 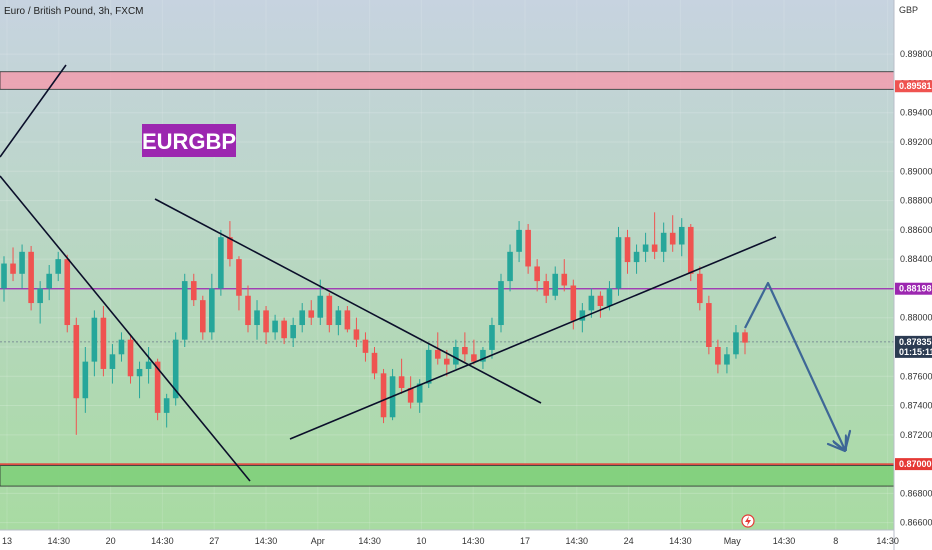 What do you see at coordinates (447, 540) in the screenshot?
I see `time-axis` at bounding box center [447, 540].